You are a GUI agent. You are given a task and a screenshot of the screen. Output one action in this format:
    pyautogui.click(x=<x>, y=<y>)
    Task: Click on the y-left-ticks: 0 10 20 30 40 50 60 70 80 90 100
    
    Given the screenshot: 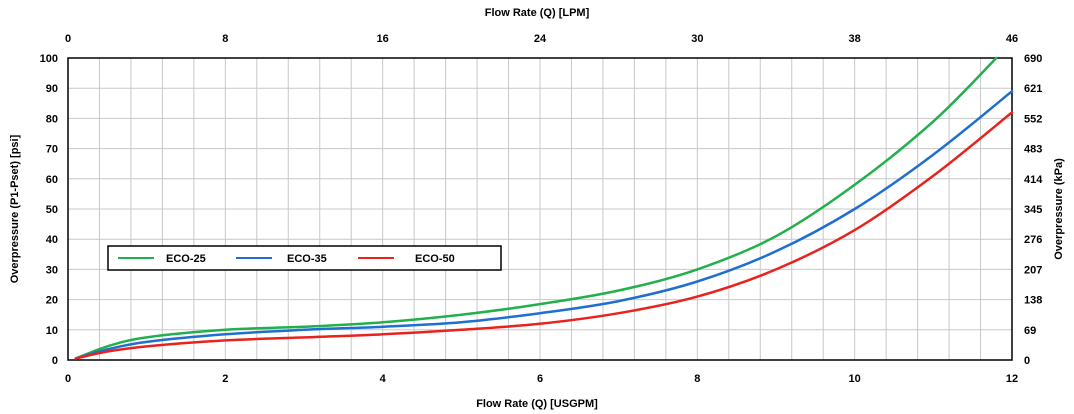 What is the action you would take?
    pyautogui.click(x=49, y=210)
    